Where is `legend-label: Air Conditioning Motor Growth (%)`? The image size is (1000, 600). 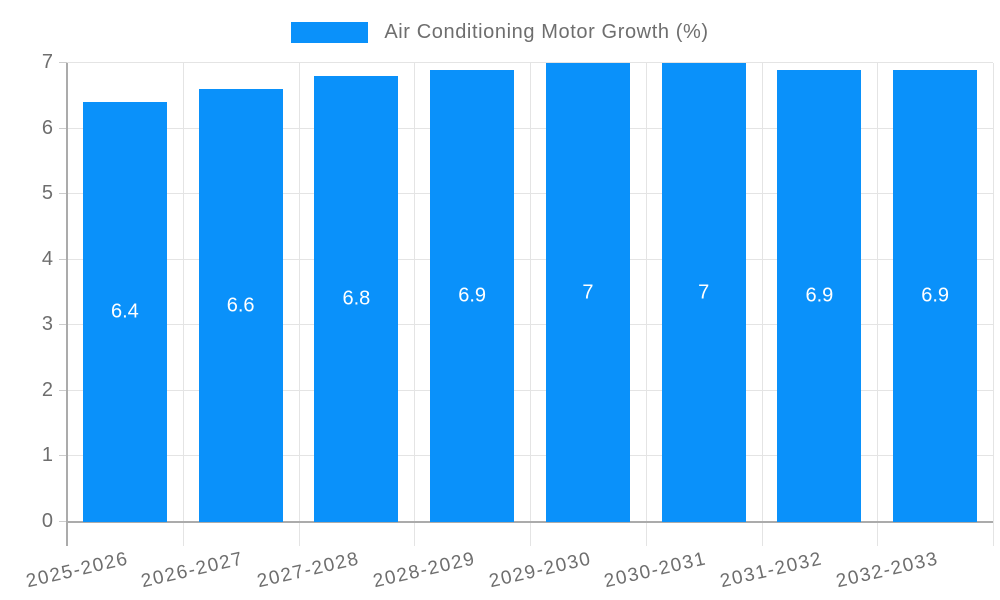
legend-label: Air Conditioning Motor Growth (%) is located at coordinates (546, 31).